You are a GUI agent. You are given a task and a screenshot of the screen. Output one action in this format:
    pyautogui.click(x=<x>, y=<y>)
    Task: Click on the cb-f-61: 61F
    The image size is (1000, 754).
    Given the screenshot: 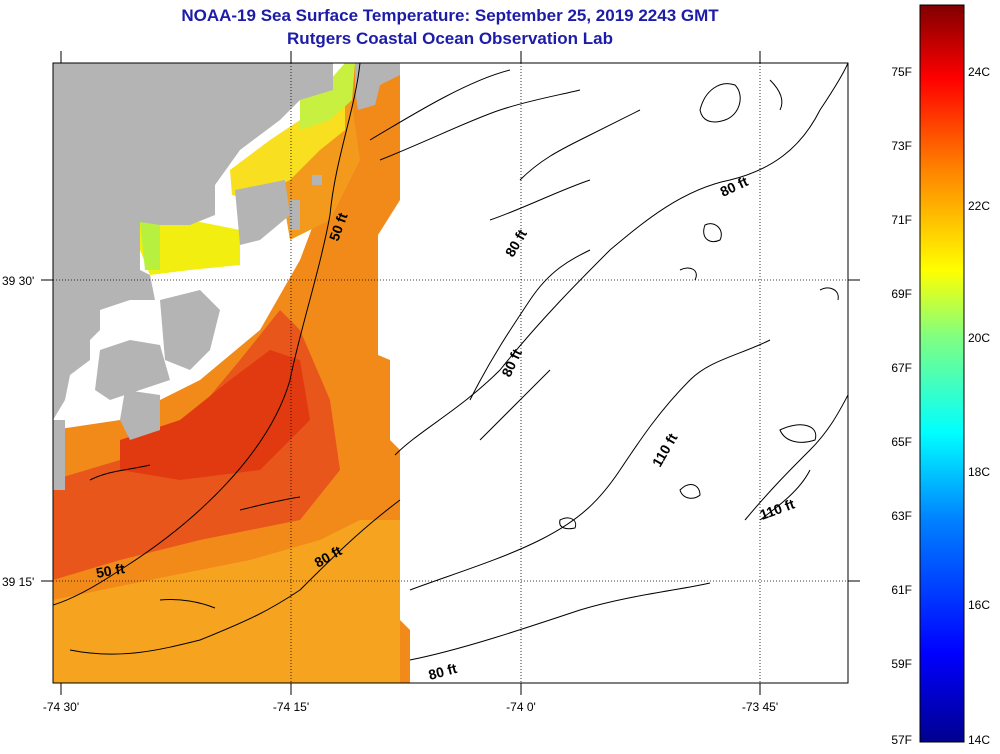 What is the action you would take?
    pyautogui.click(x=901, y=590)
    